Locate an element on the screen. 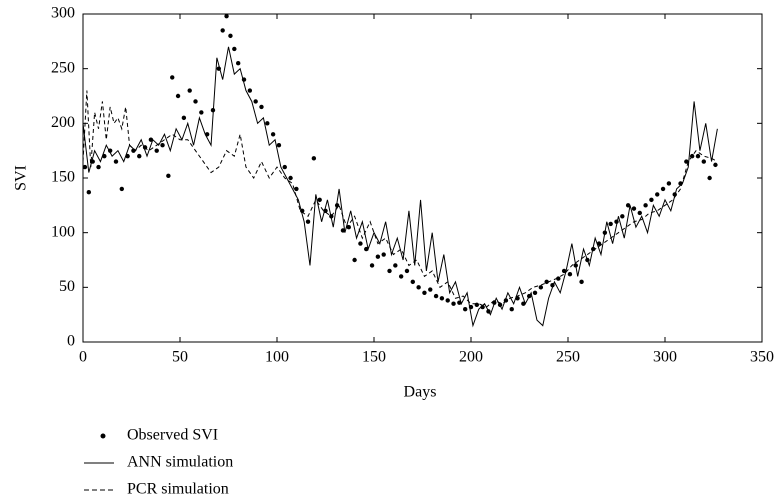 This screenshot has width=779, height=504. x-tick-label: 350 is located at coordinates (762, 357).